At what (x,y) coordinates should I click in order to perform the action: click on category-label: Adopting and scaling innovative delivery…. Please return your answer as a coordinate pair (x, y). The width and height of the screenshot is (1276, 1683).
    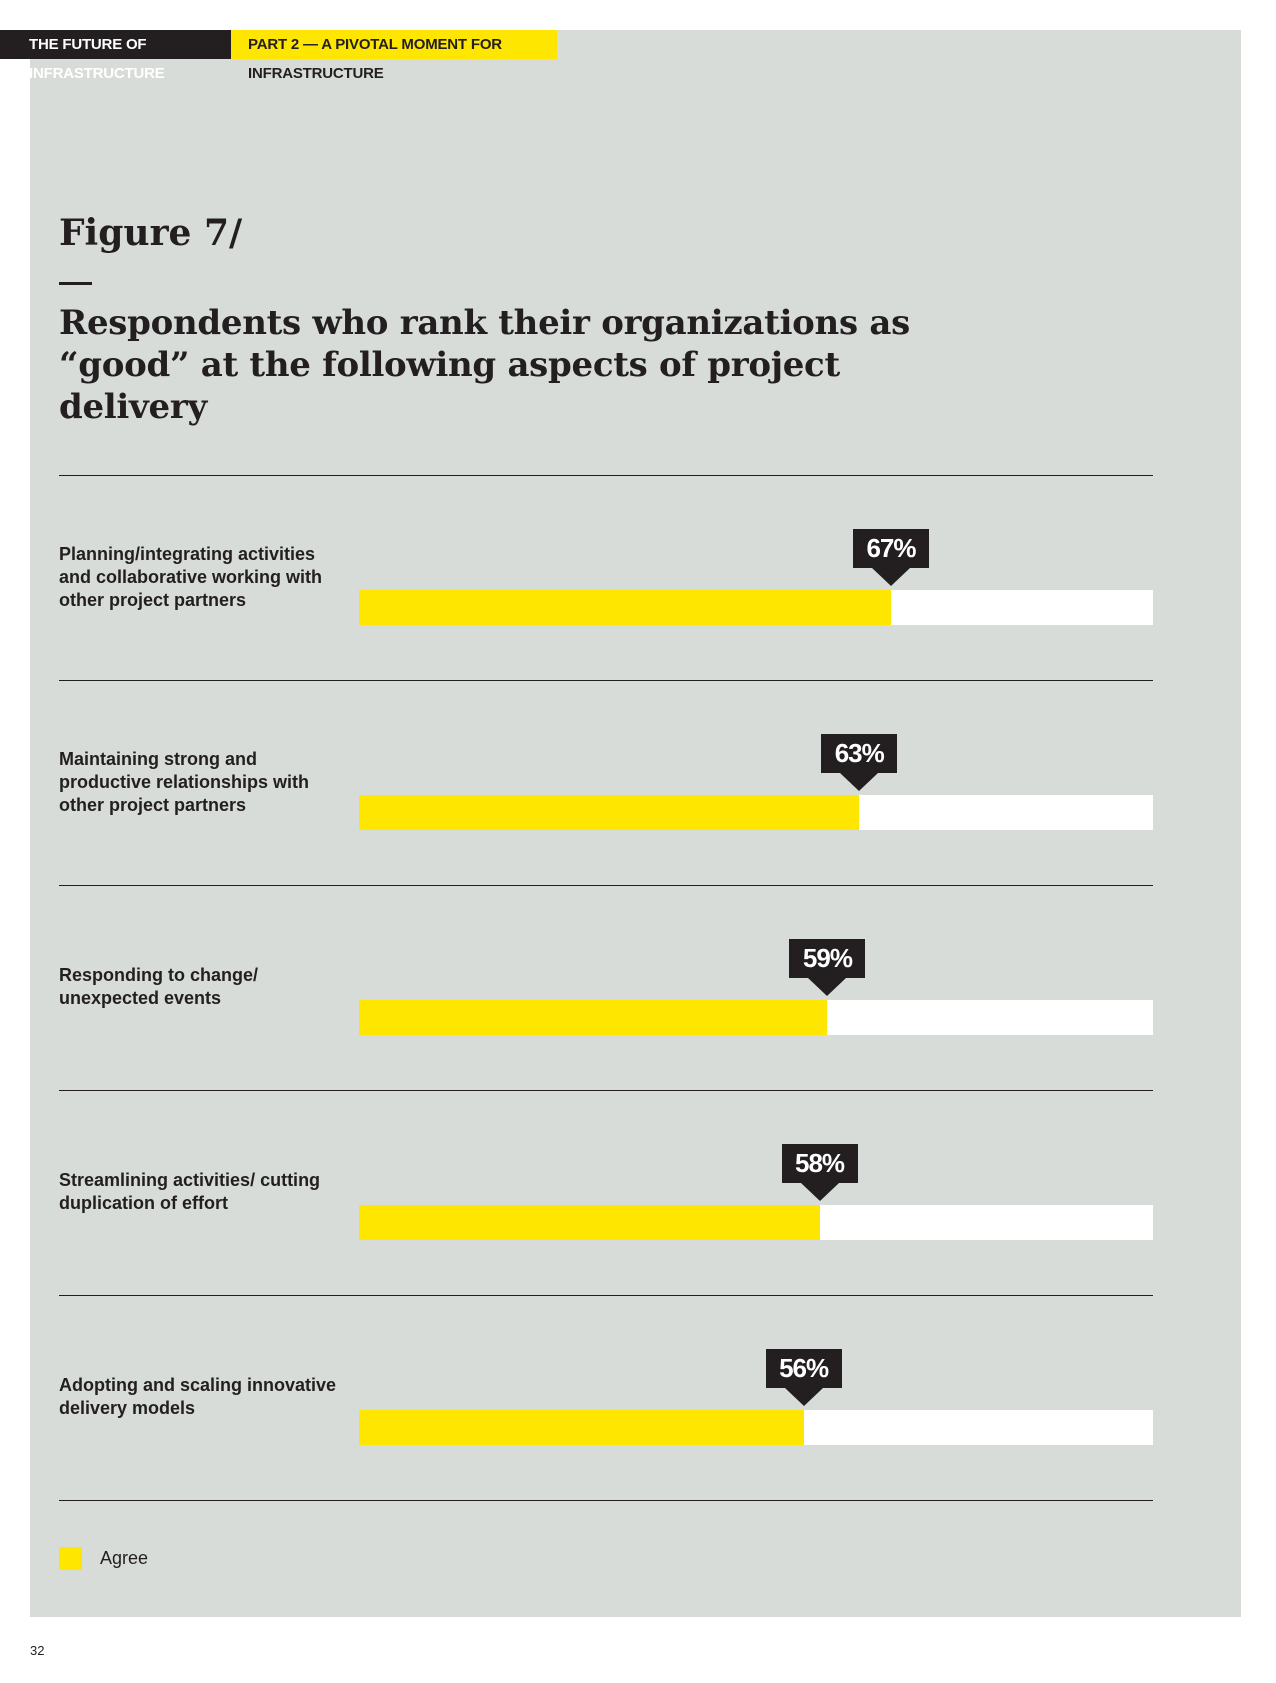
    Looking at the image, I should click on (198, 1396).